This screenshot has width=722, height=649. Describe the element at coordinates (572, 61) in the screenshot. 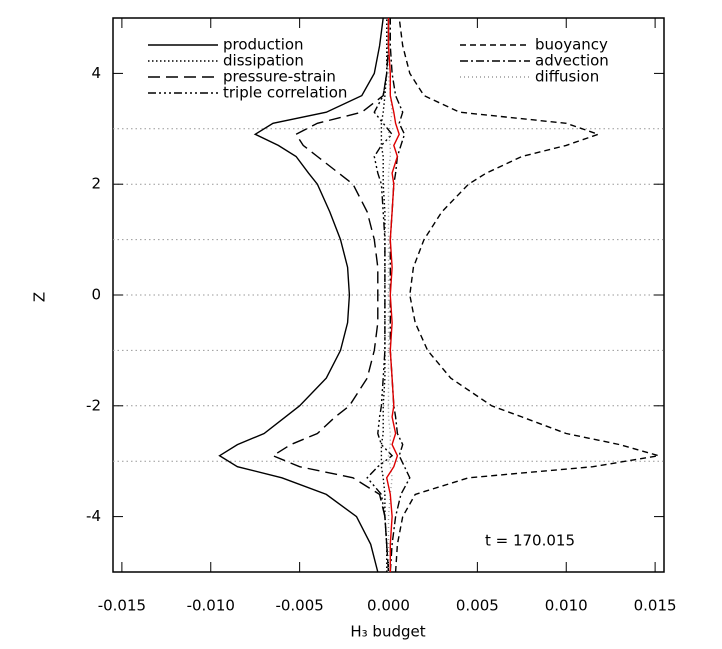

I see `legend-label: advection` at that location.